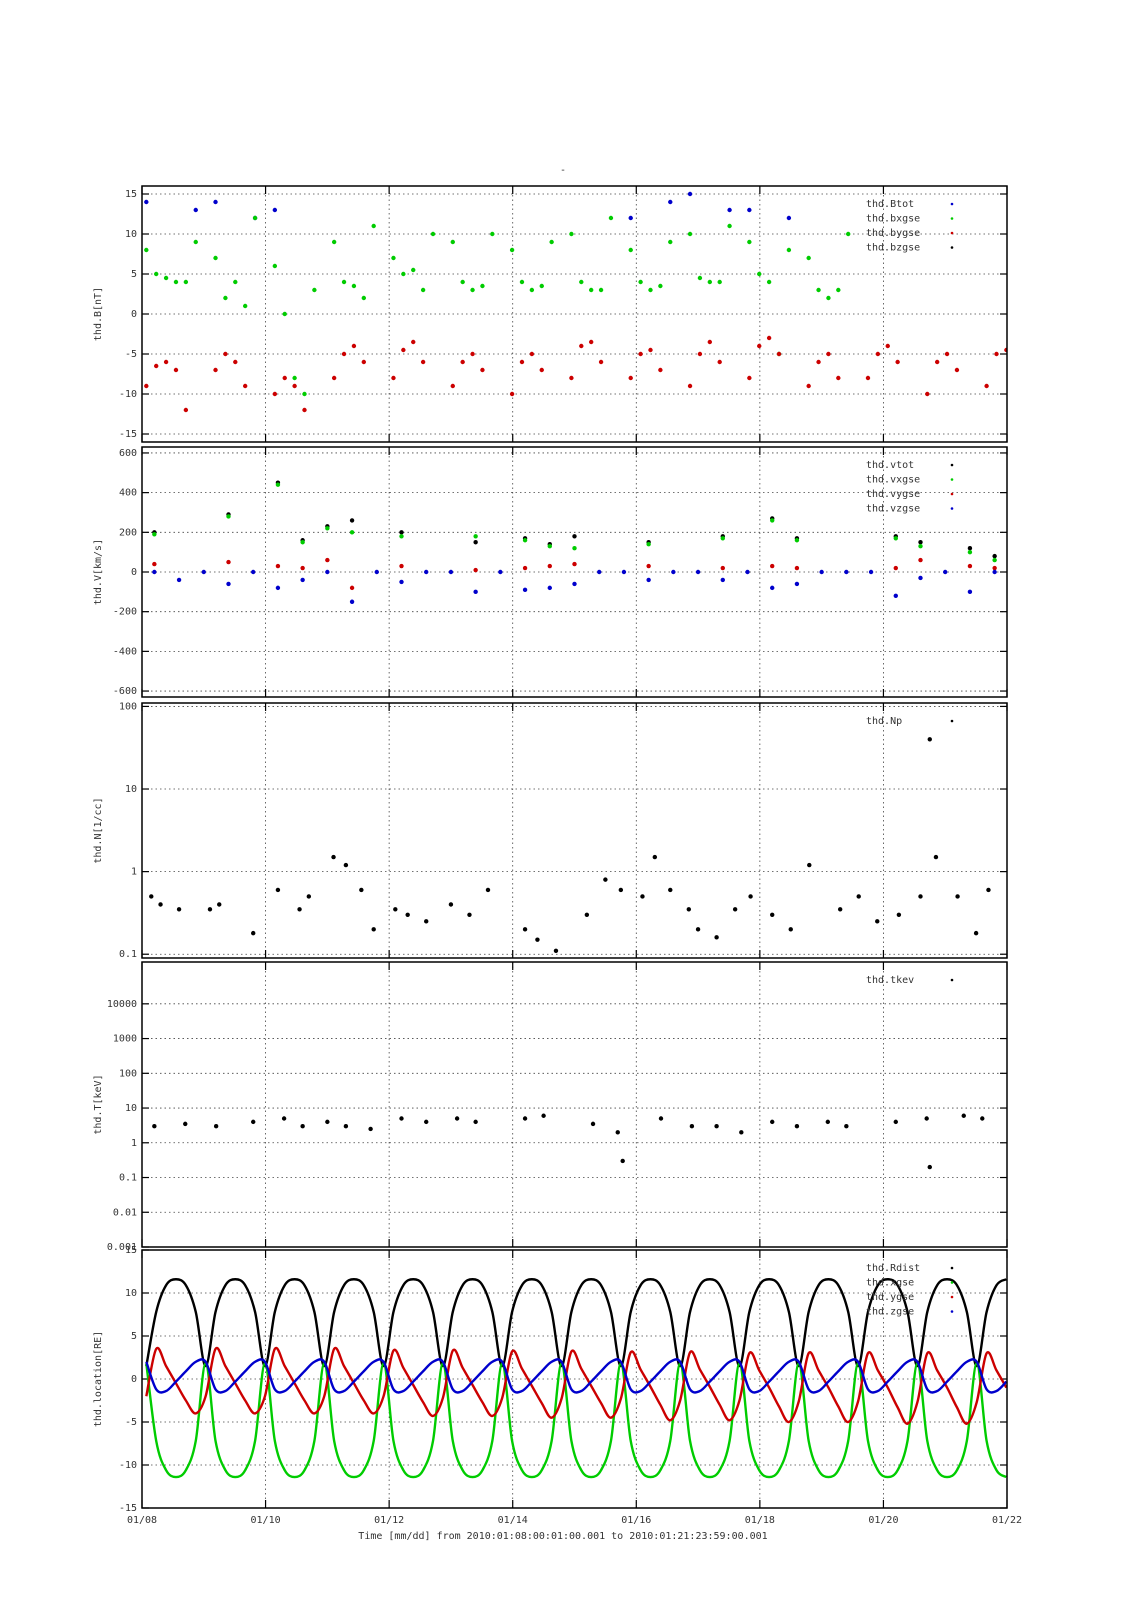 This screenshot has width=1131, height=1600. Describe the element at coordinates (128, 1465) in the screenshot. I see `y-tick-label: -10` at that location.